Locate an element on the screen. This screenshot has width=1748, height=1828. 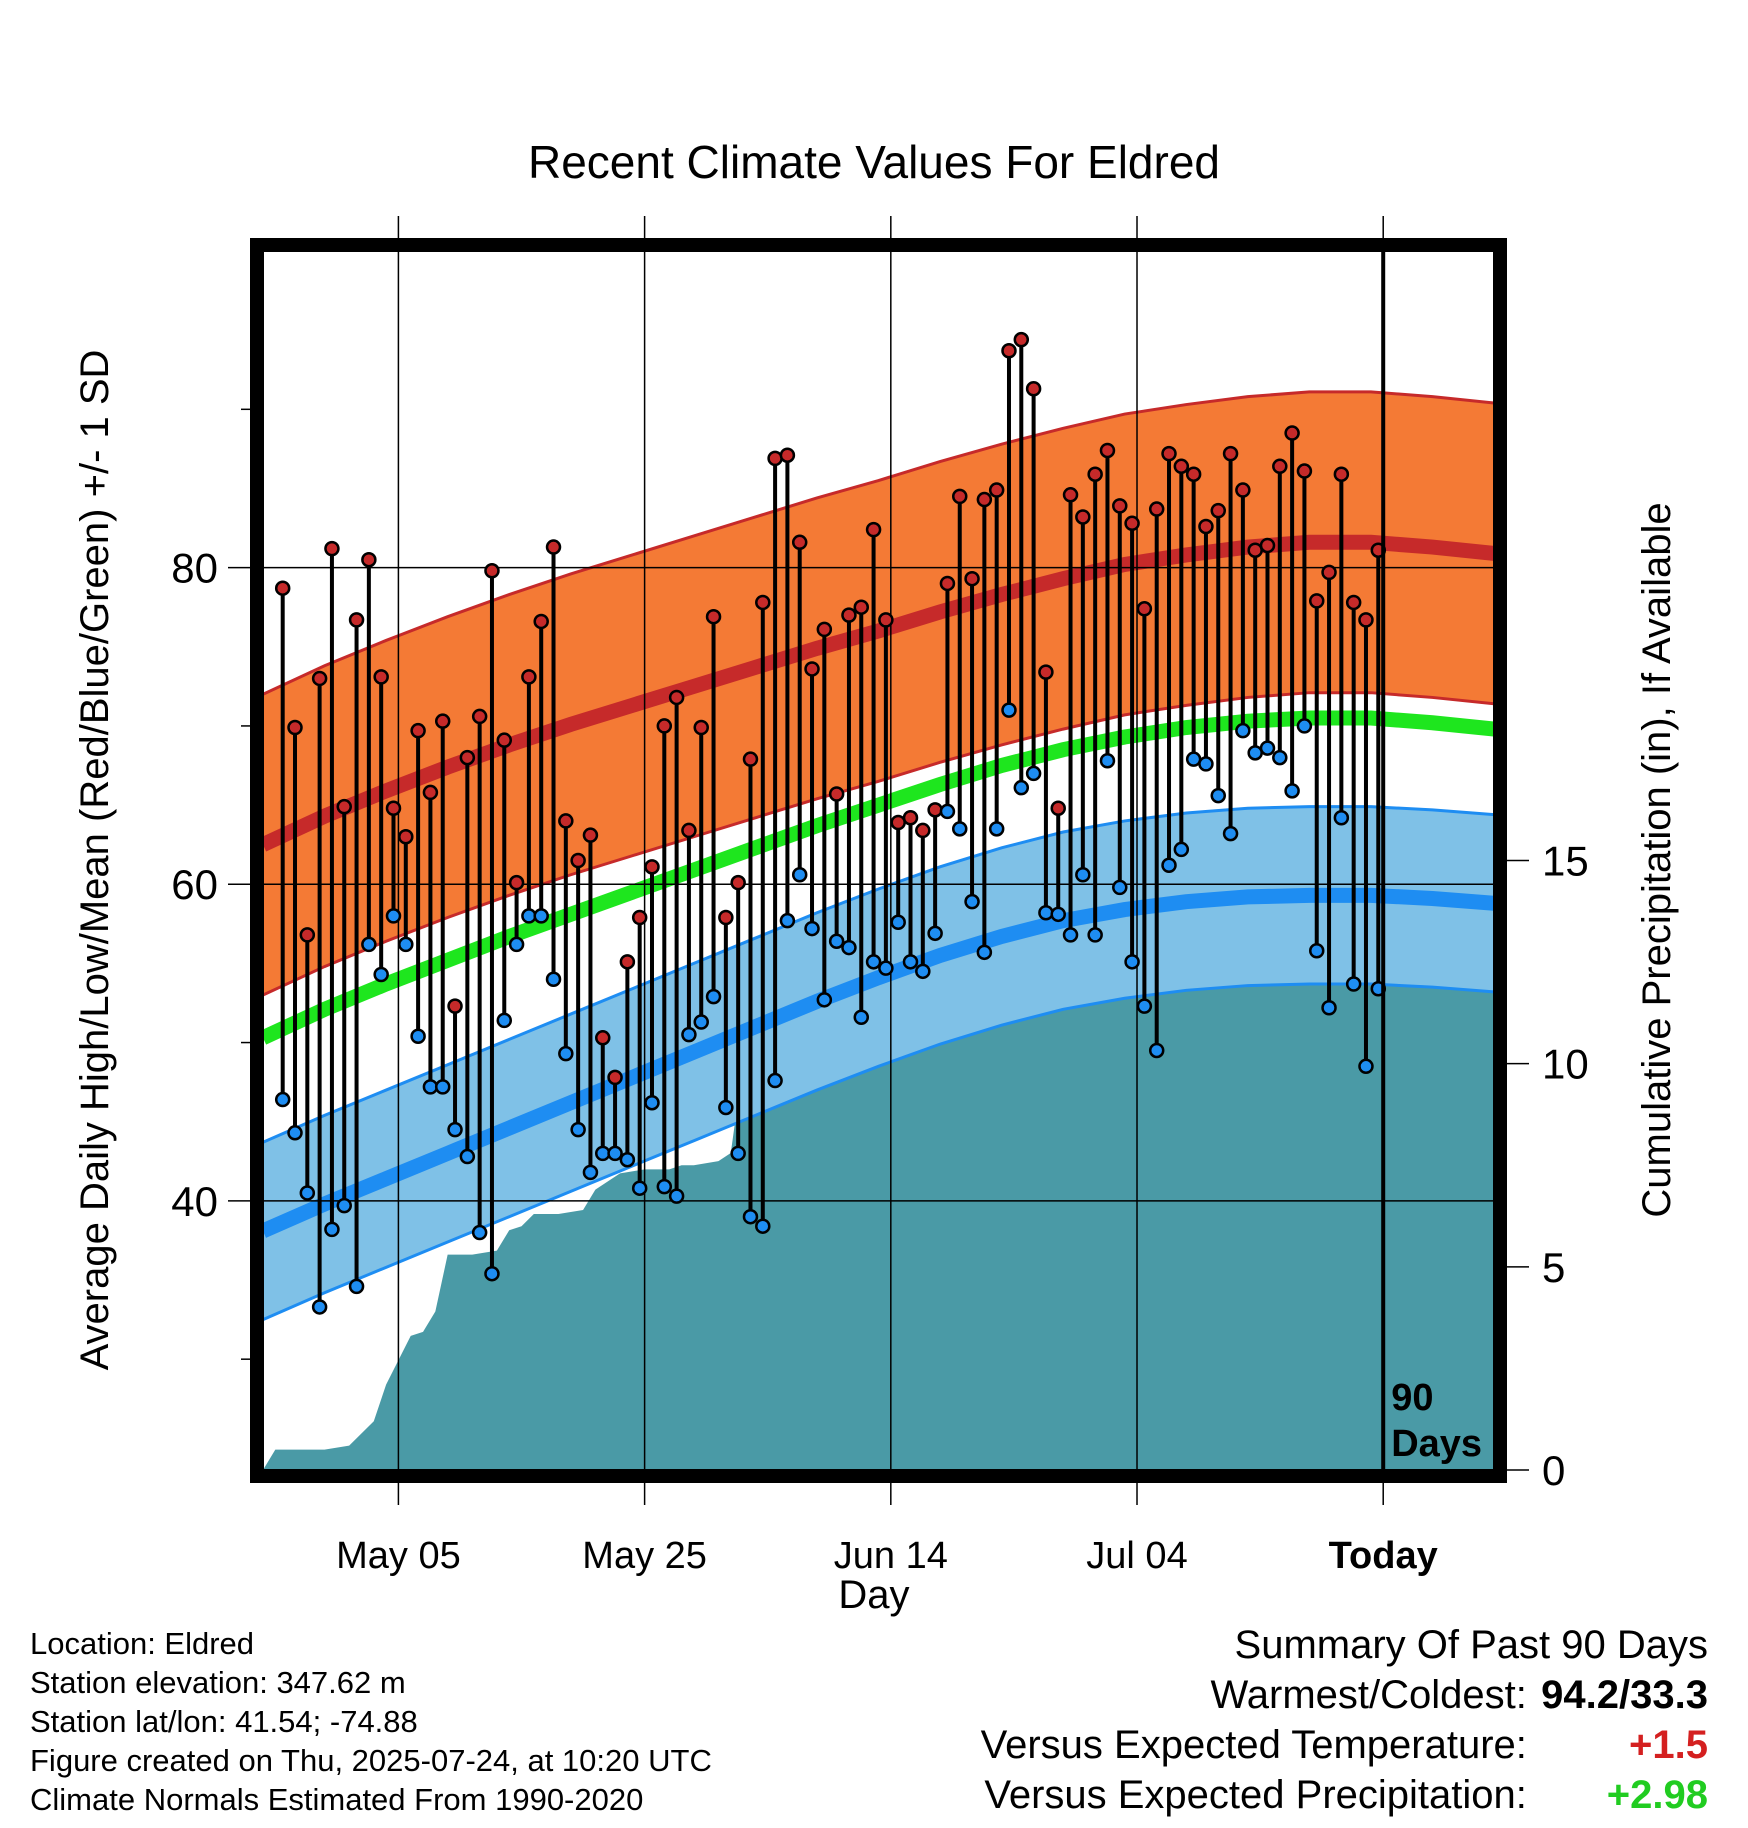
elevation-text: Station elevation: 347.62 m is located at coordinates (218, 1682).